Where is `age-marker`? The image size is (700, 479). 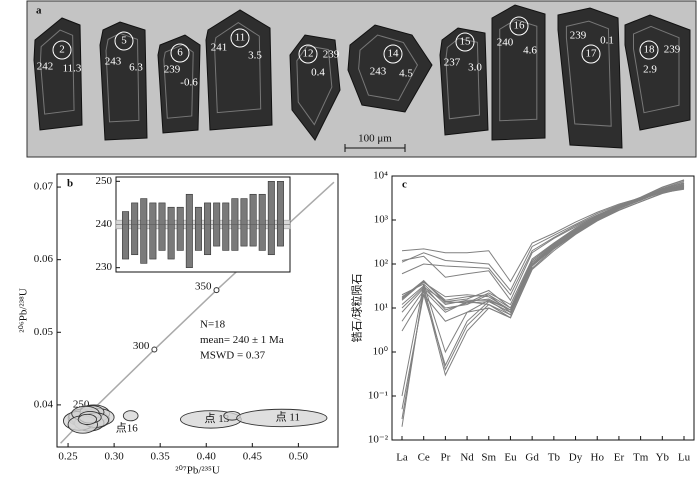 age-marker is located at coordinates (154, 349).